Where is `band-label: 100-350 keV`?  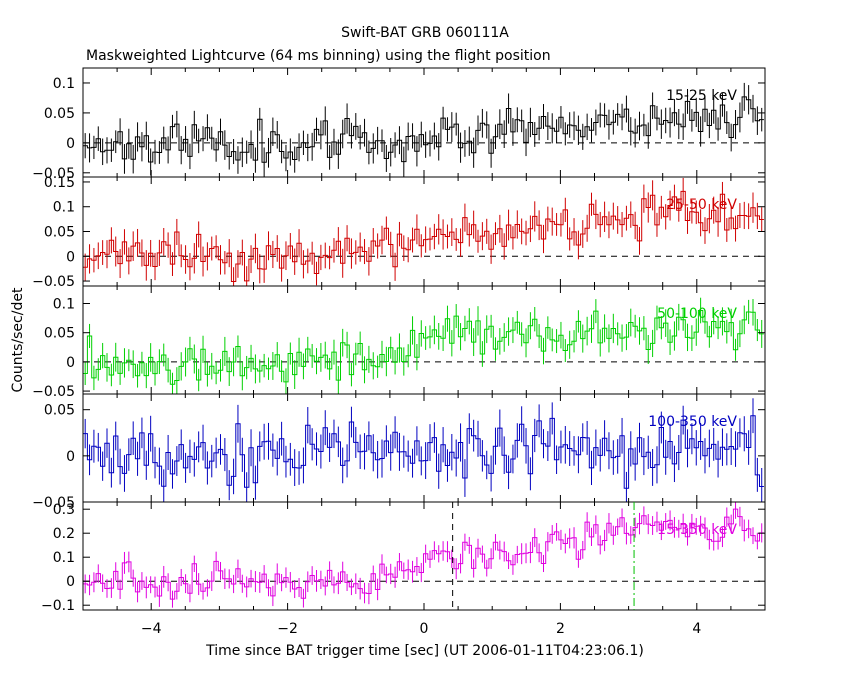 band-label: 100-350 keV is located at coordinates (692, 422).